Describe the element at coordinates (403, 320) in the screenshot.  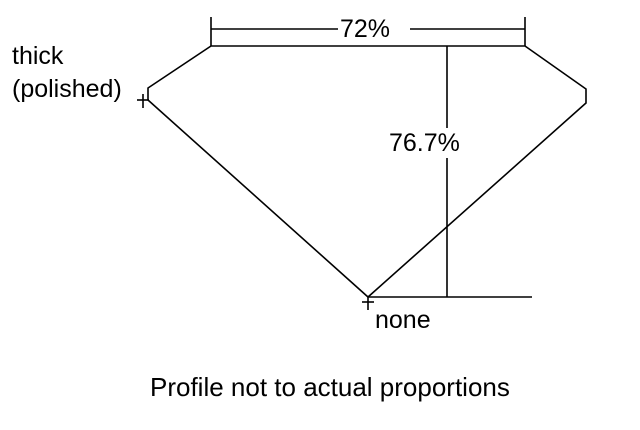
I see `culet-label: none` at that location.